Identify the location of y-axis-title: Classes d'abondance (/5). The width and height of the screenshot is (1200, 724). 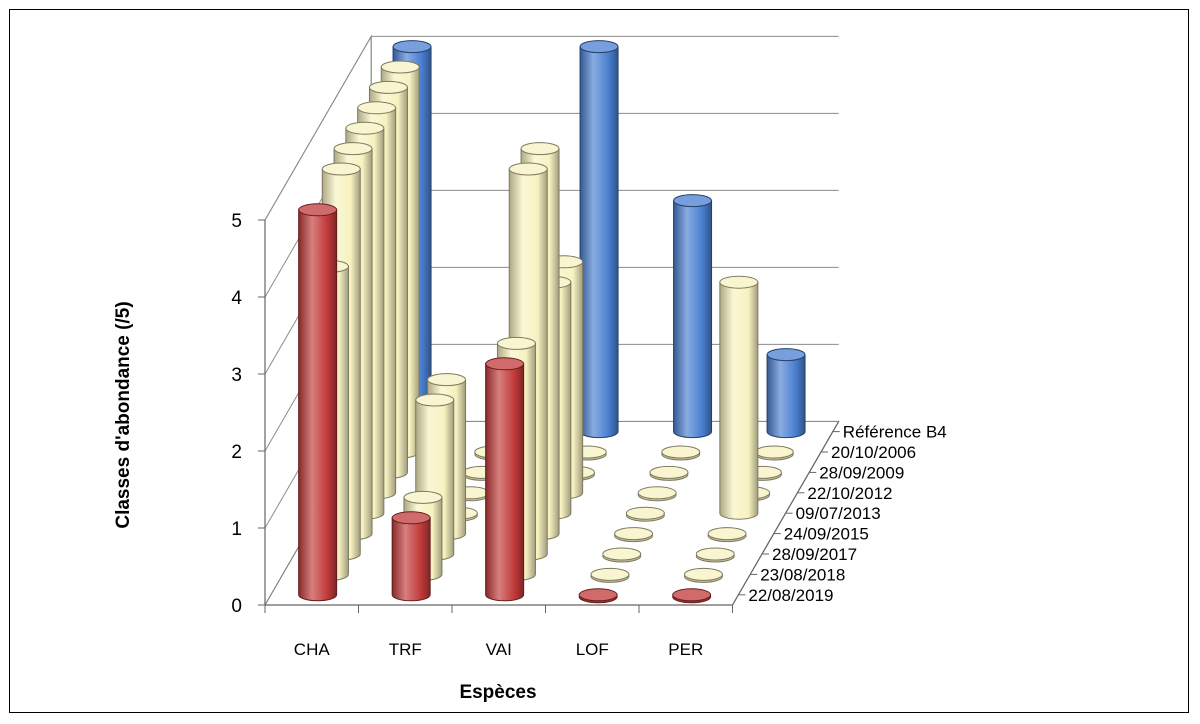
(123, 414).